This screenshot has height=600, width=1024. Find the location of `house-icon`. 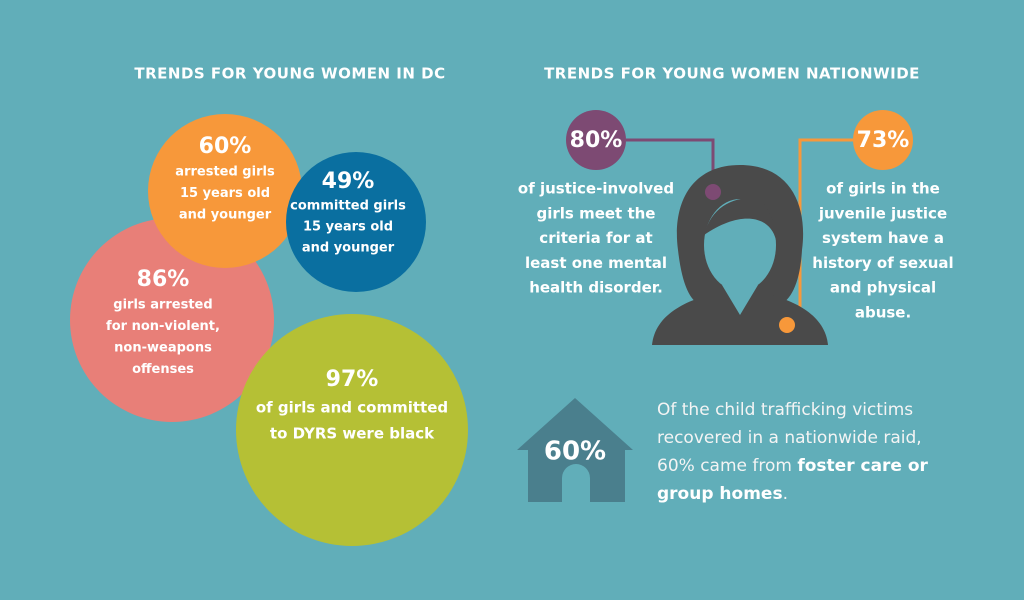

house-icon is located at coordinates (575, 450).